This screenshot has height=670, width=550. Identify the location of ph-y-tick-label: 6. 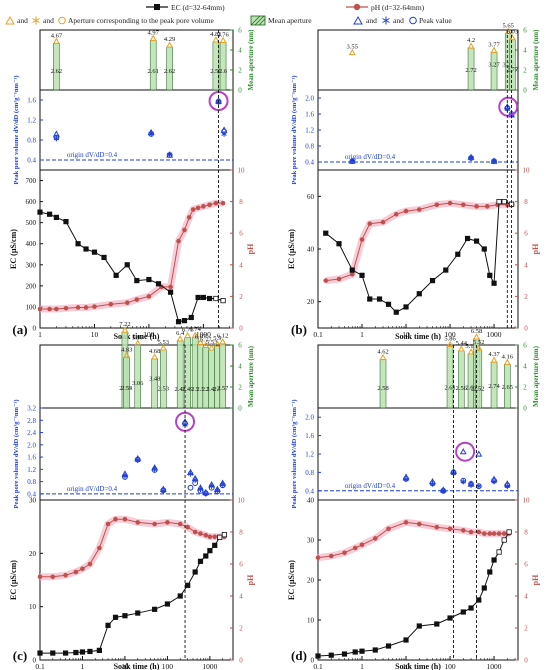
(241, 565).